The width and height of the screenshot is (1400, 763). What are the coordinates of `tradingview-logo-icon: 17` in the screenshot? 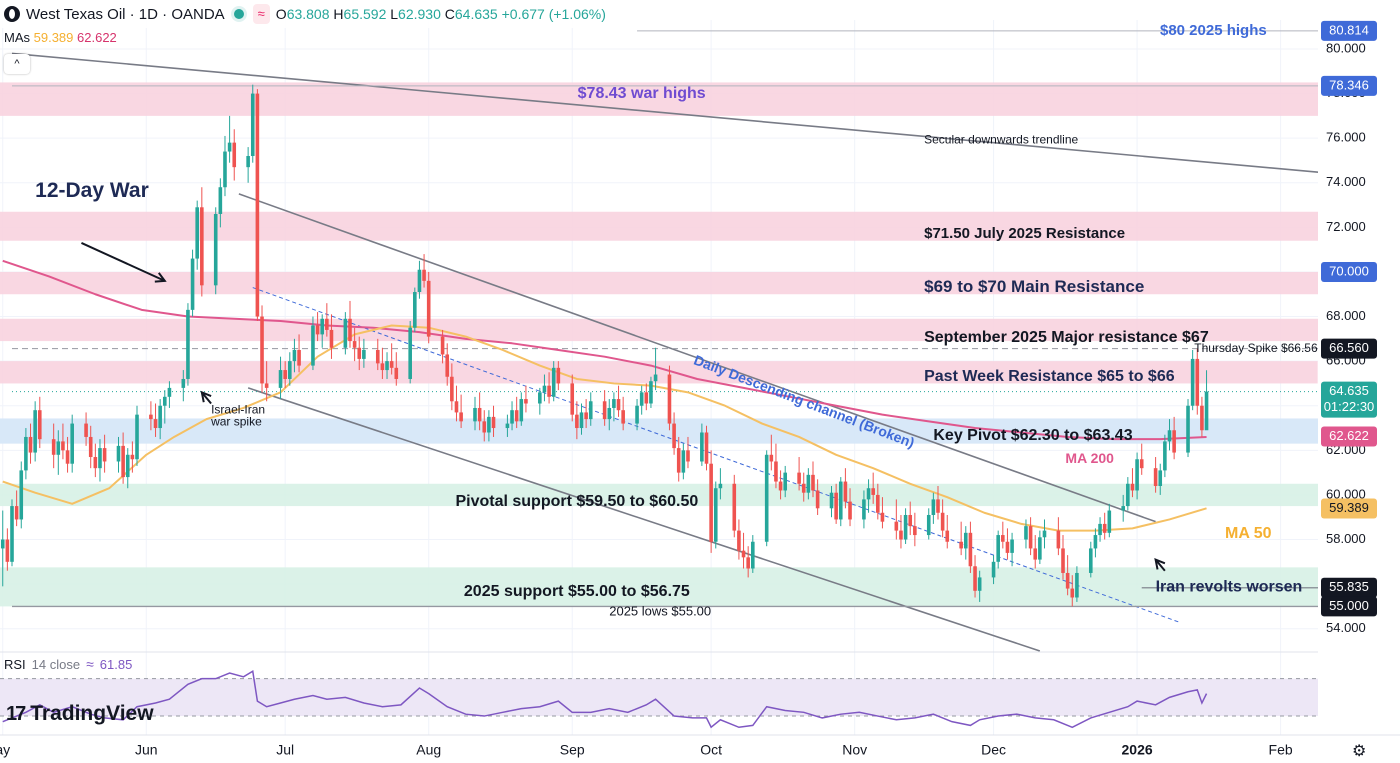 It's located at (16, 713).